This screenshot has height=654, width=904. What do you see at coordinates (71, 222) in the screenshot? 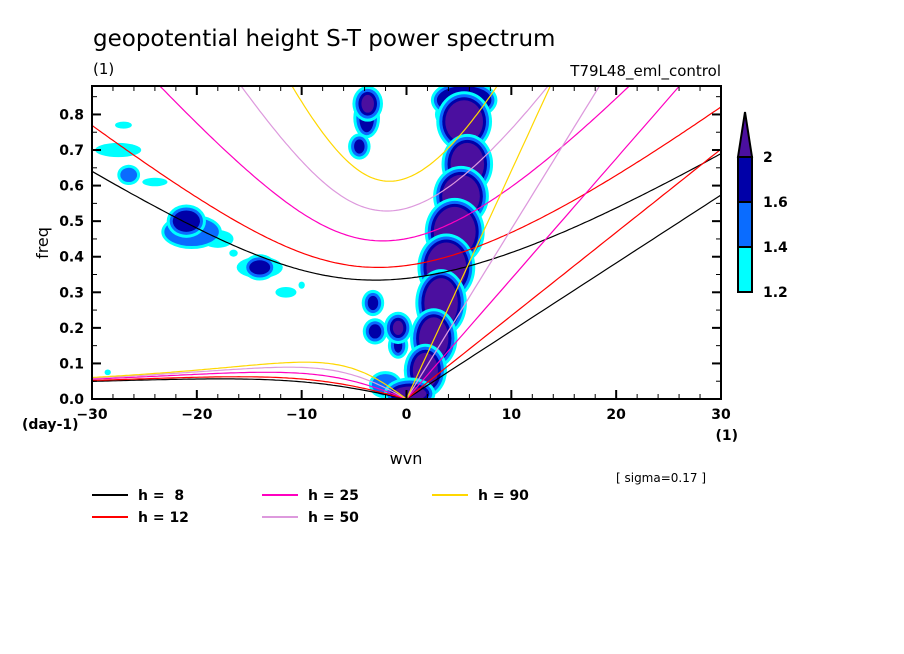
I see `y-tick-label: 0.5` at bounding box center [71, 222].